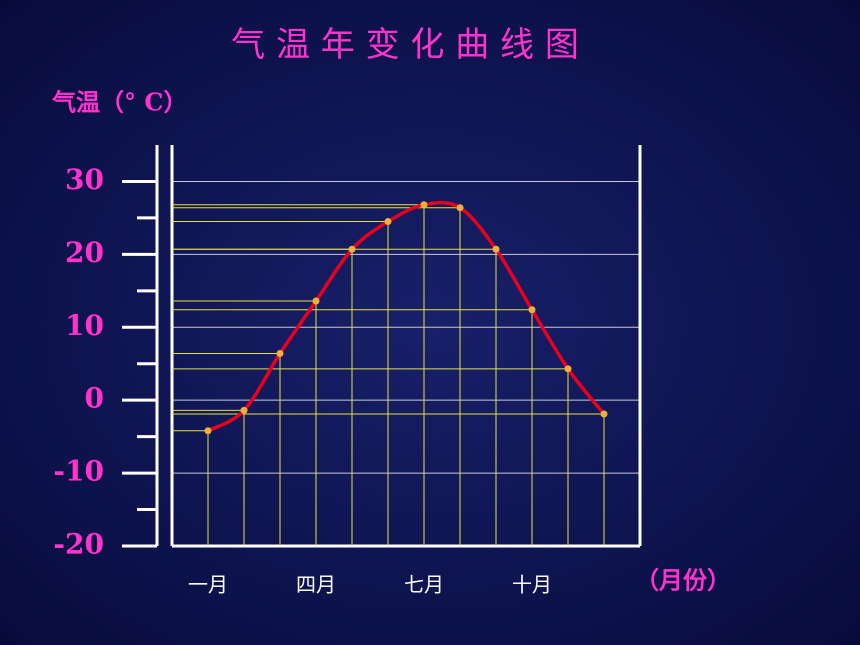  I want to click on x-axis-label: （月份）, so click(683, 580).